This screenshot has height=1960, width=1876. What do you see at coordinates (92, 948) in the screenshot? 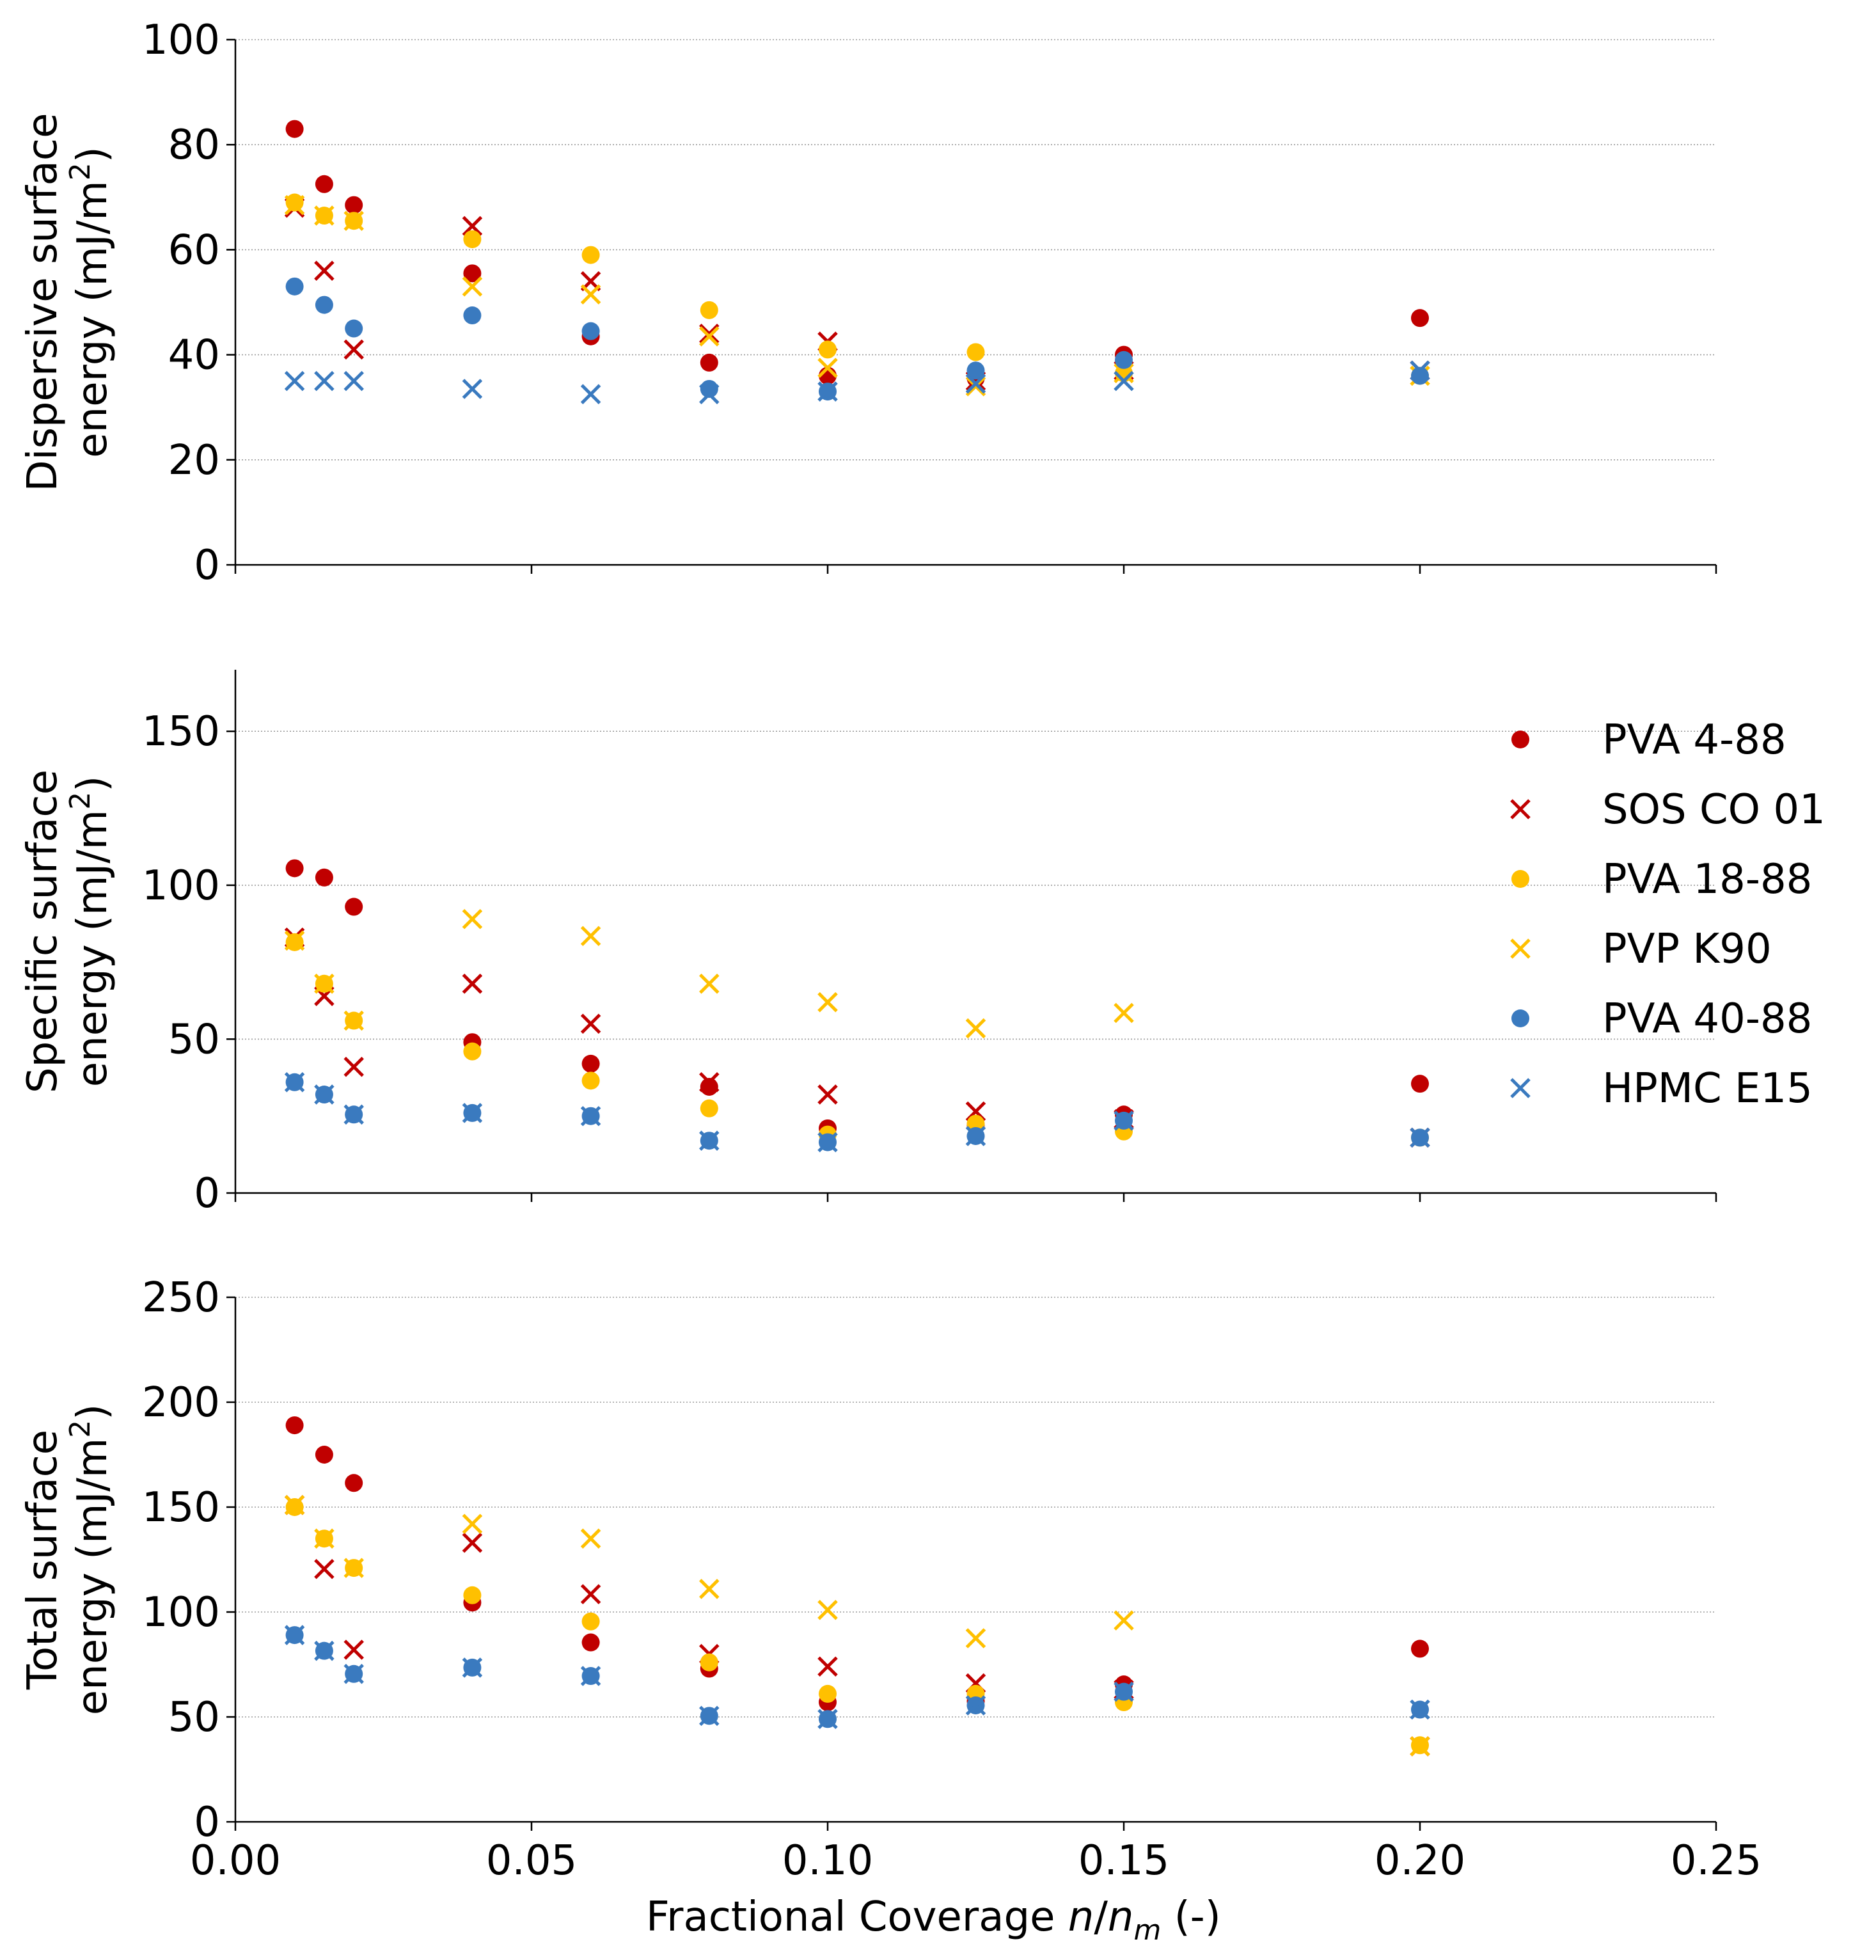
I see `y-axis-title-line2: energy (mJ/m` at bounding box center [92, 948].